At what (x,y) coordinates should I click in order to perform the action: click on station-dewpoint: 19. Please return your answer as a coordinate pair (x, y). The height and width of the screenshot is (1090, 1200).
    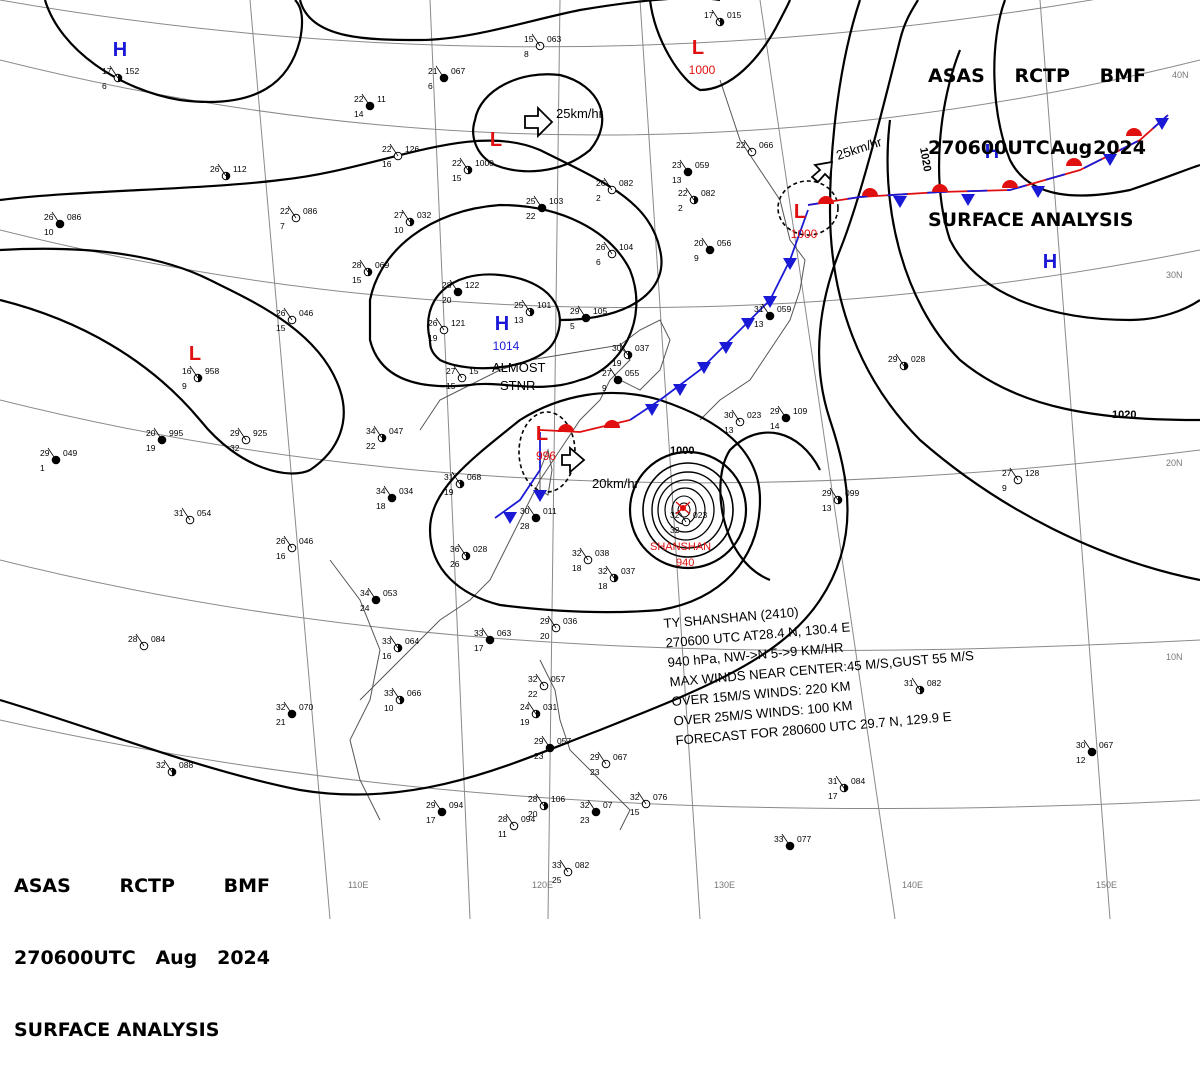
    Looking at the image, I should click on (525, 722).